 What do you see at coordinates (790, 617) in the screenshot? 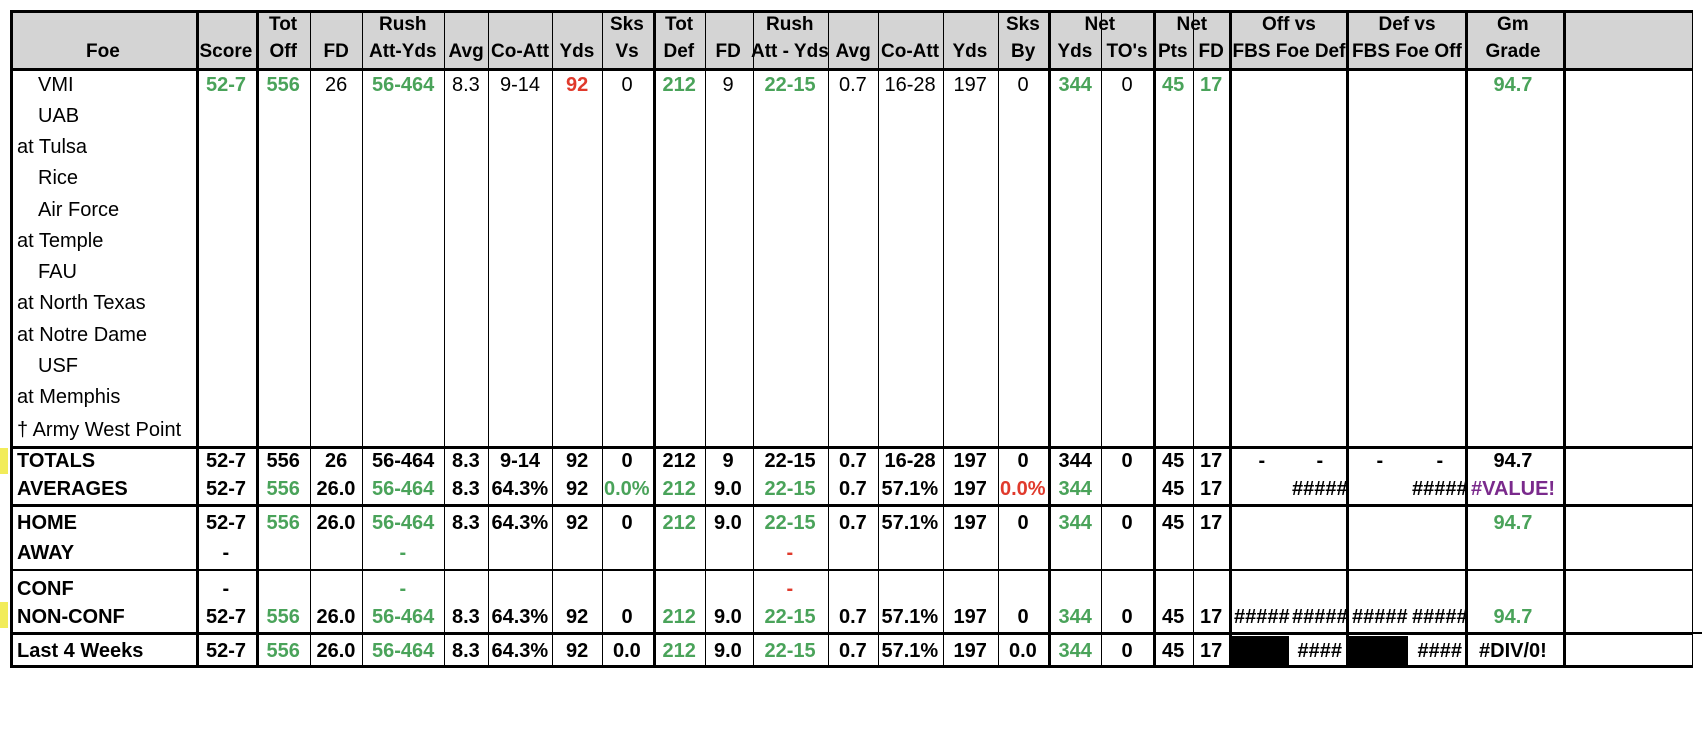
I see `nonconf-drush: 22-15` at bounding box center [790, 617].